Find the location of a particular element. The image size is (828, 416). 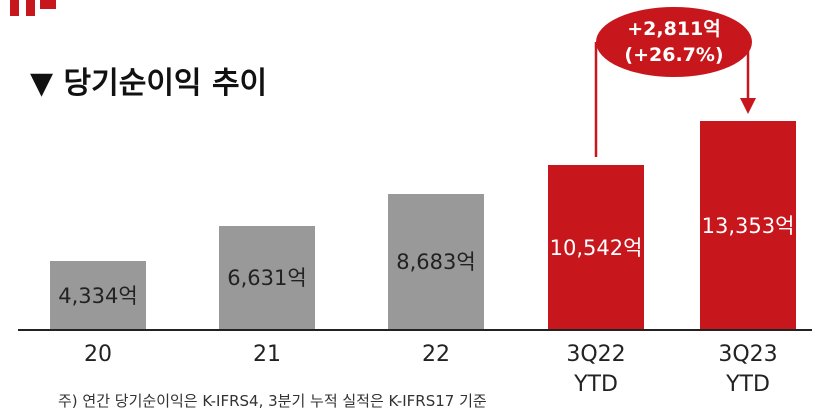

value-label: 8,683억 is located at coordinates (436, 262).